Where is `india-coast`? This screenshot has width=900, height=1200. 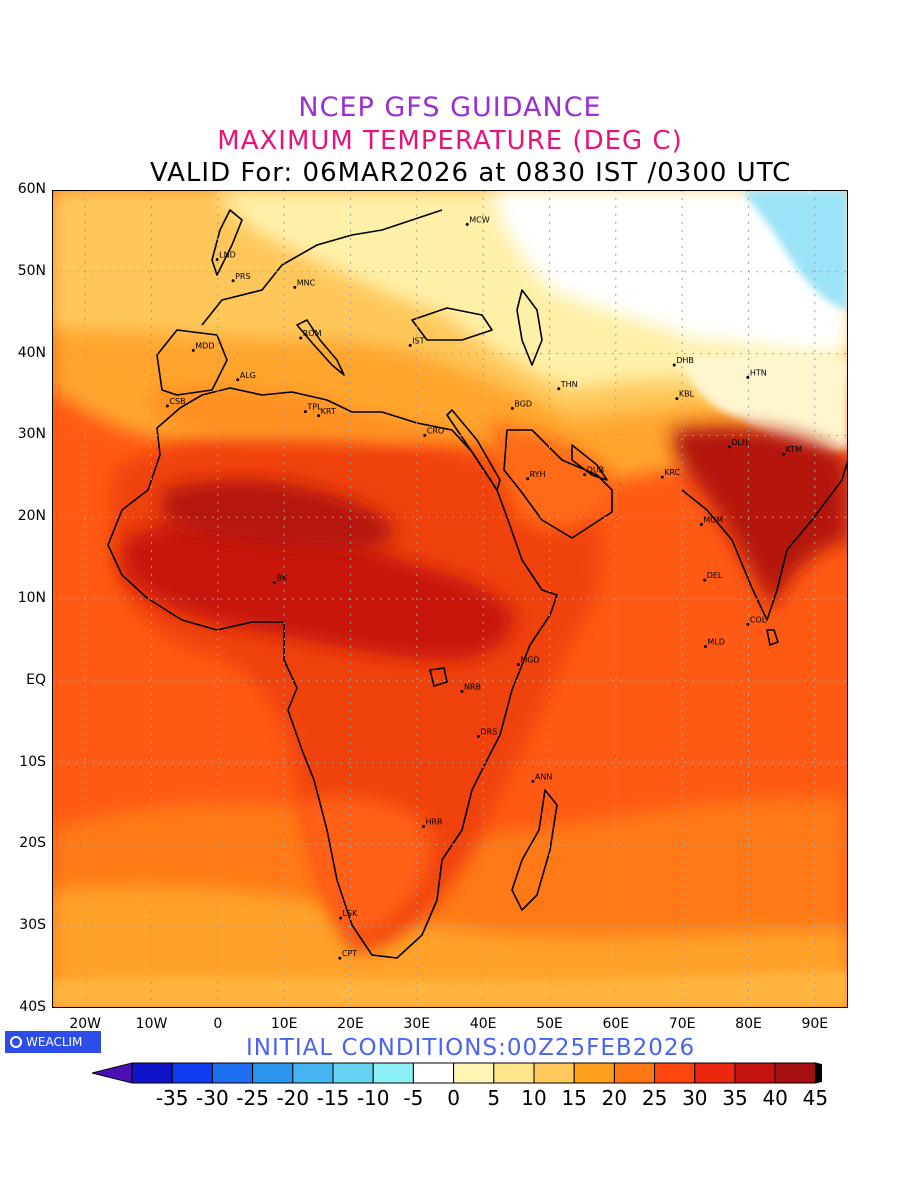 india-coast is located at coordinates (764, 540).